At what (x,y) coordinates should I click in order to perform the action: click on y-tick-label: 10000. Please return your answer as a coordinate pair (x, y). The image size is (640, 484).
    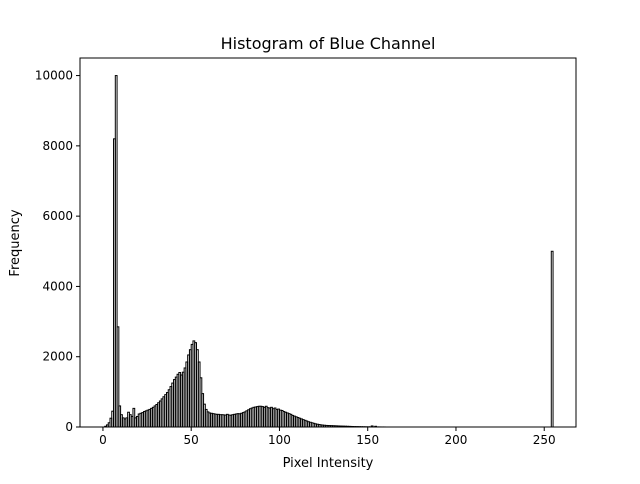
    Looking at the image, I should click on (54, 76).